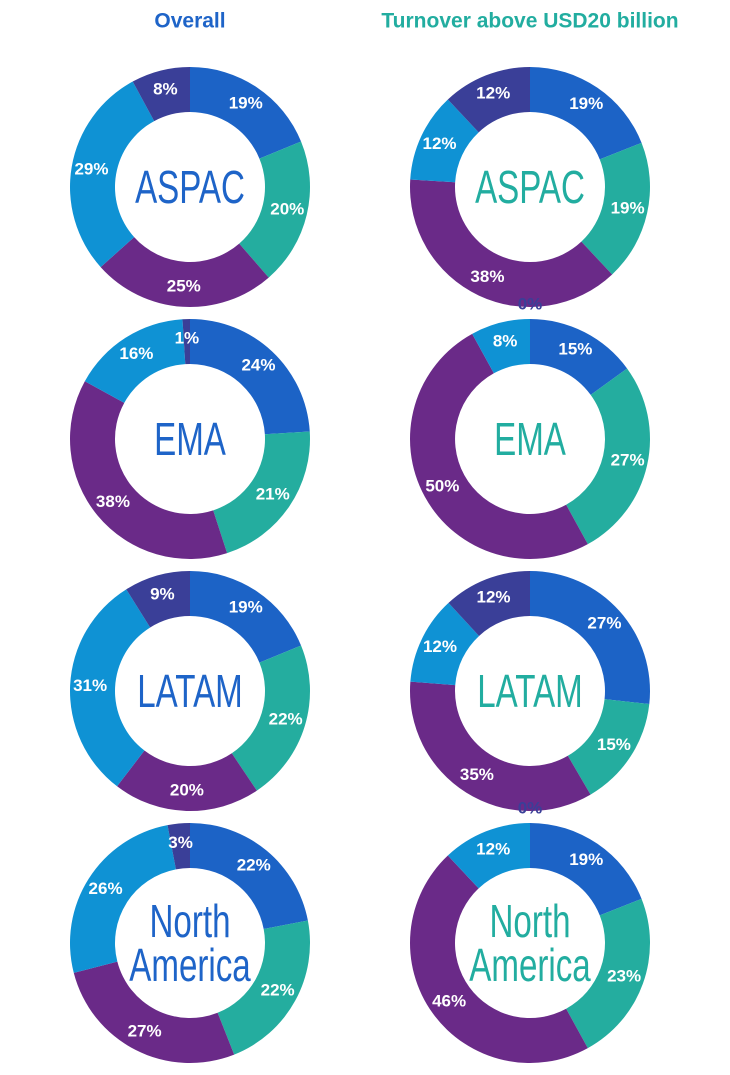 The image size is (730, 1075). What do you see at coordinates (624, 975) in the screenshot?
I see `value-label: 23%` at bounding box center [624, 975].